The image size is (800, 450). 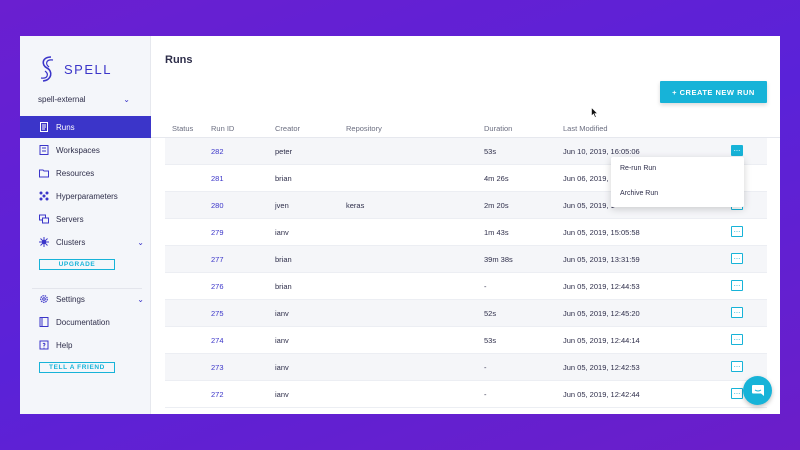 I want to click on run-id-link: 277, so click(x=217, y=259).